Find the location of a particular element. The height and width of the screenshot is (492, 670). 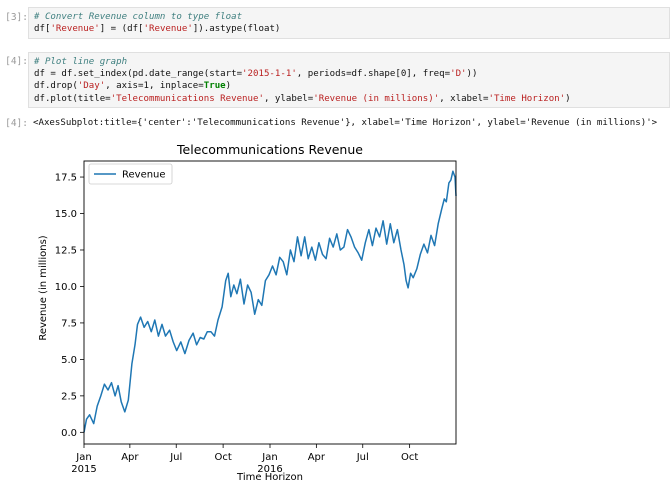

code-token: 'D' is located at coordinates (458, 74).